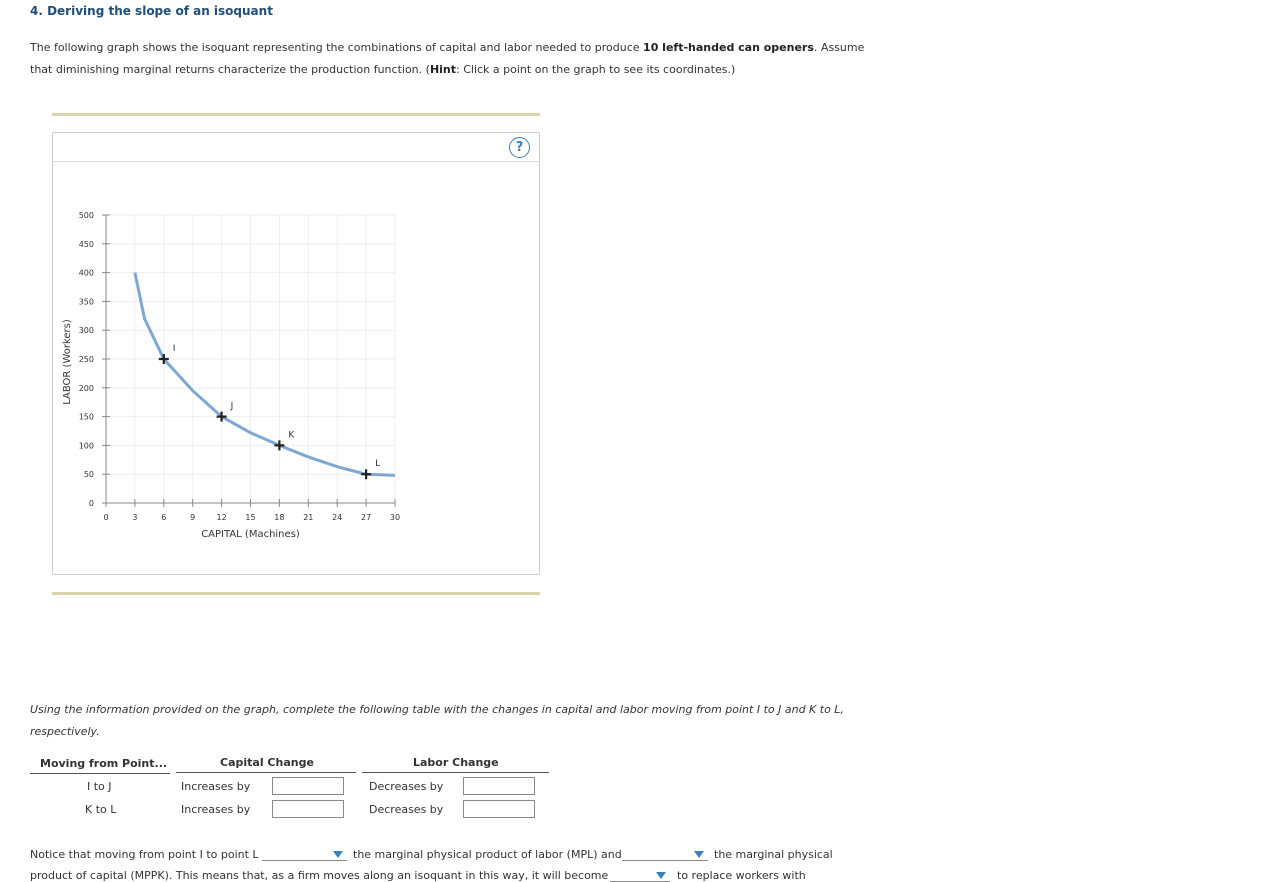 This screenshot has width=1263, height=882. I want to click on text: . Assume, so click(839, 47).